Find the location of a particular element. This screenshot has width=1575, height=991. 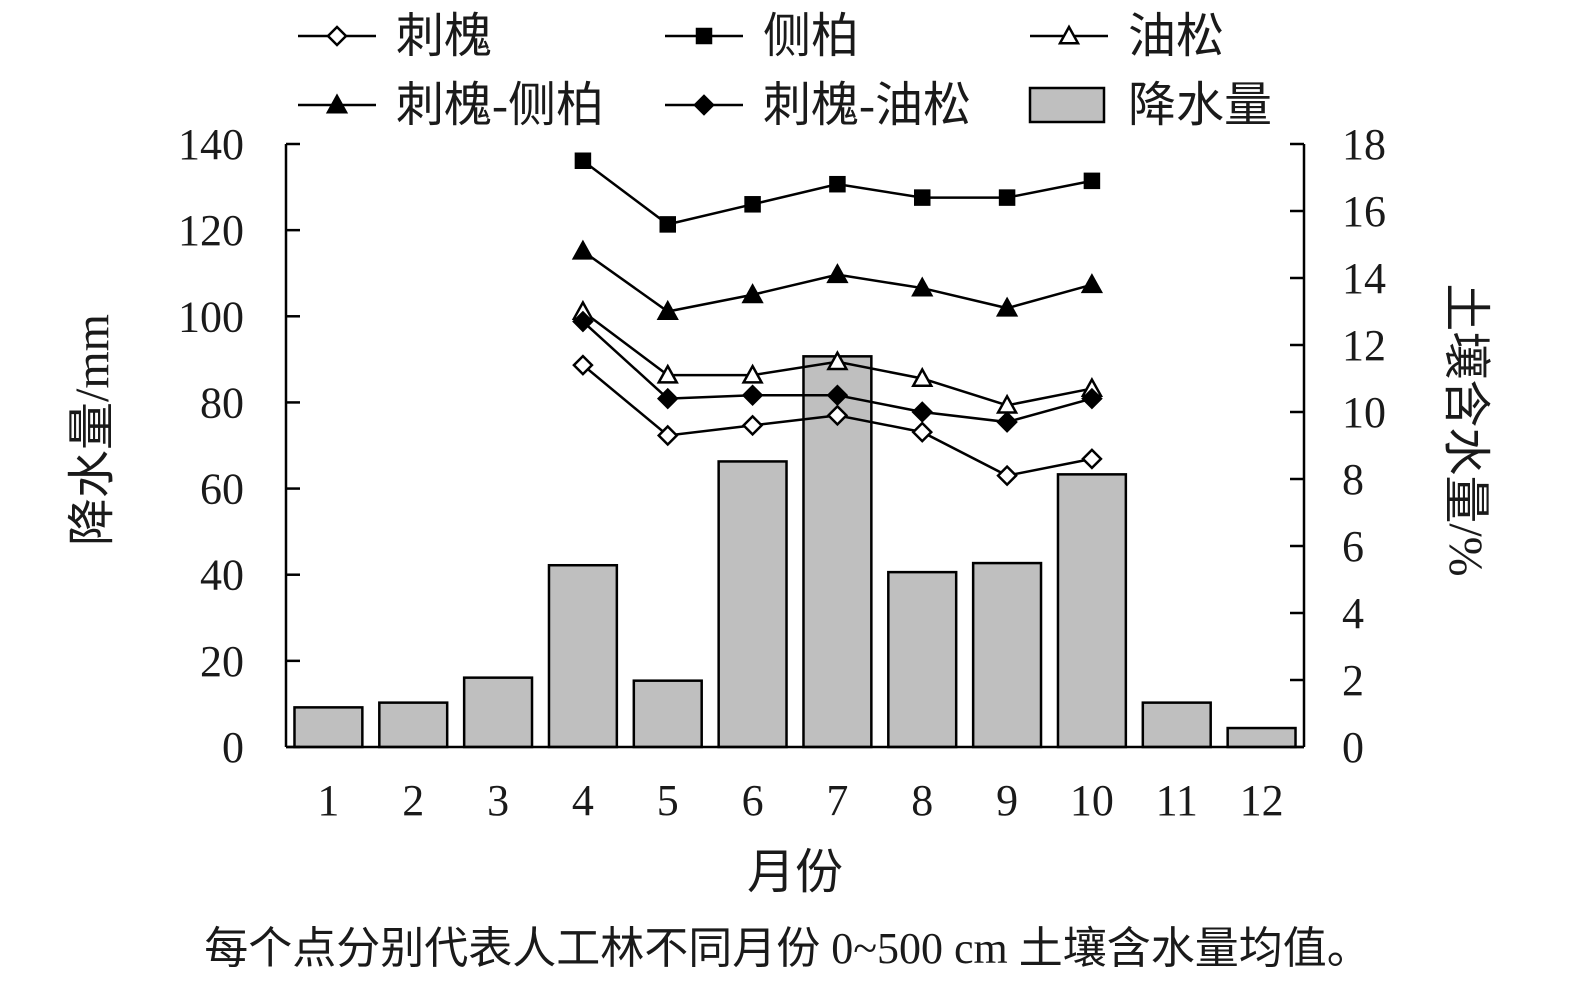

soil-moisture-lines is located at coordinates (837, 319).